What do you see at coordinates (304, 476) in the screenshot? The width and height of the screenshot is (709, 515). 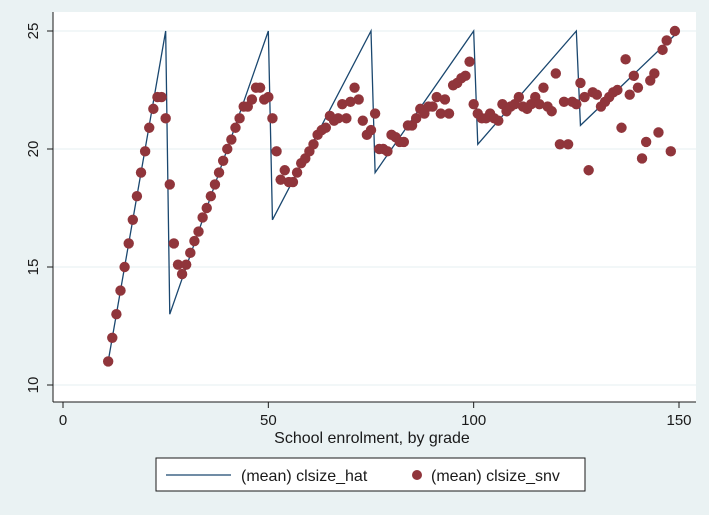 I see `legend-label-line: (mean) clsize_hat` at bounding box center [304, 476].